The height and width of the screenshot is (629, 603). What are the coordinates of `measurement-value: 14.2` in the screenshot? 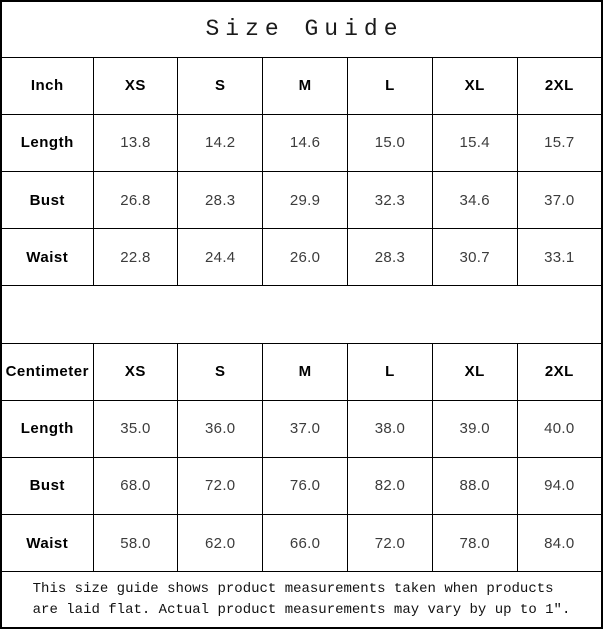 It's located at (220, 143).